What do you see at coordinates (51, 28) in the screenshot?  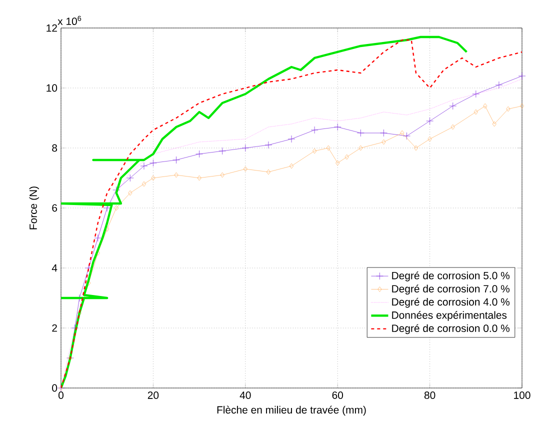 I see `y-tick-label: 12` at bounding box center [51, 28].